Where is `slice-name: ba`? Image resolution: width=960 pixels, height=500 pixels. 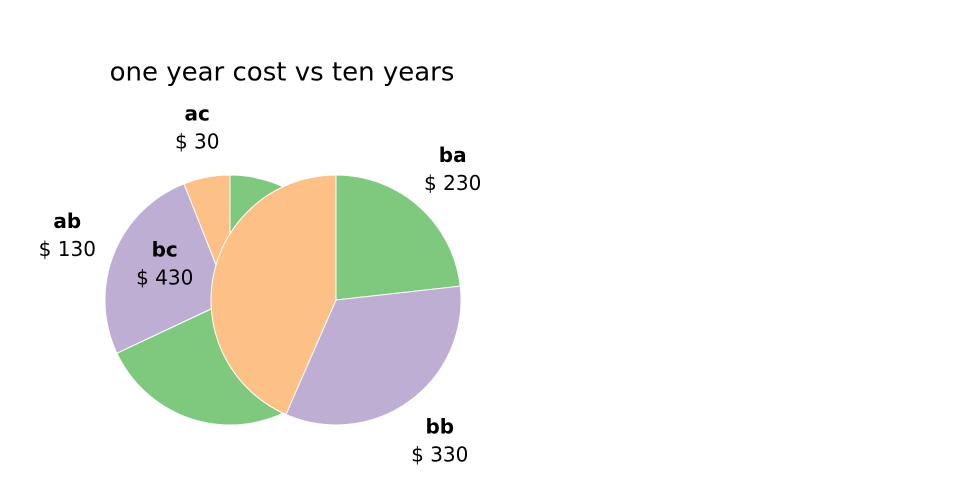 slice-name: ba is located at coordinates (453, 155).